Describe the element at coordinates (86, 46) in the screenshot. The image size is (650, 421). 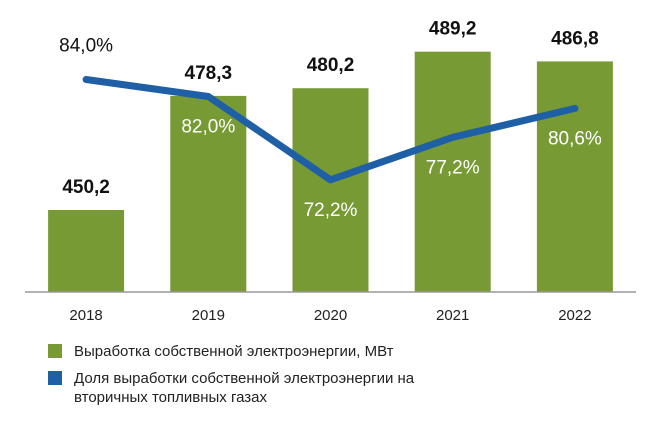
I see `line-value-label: 84,0%` at that location.